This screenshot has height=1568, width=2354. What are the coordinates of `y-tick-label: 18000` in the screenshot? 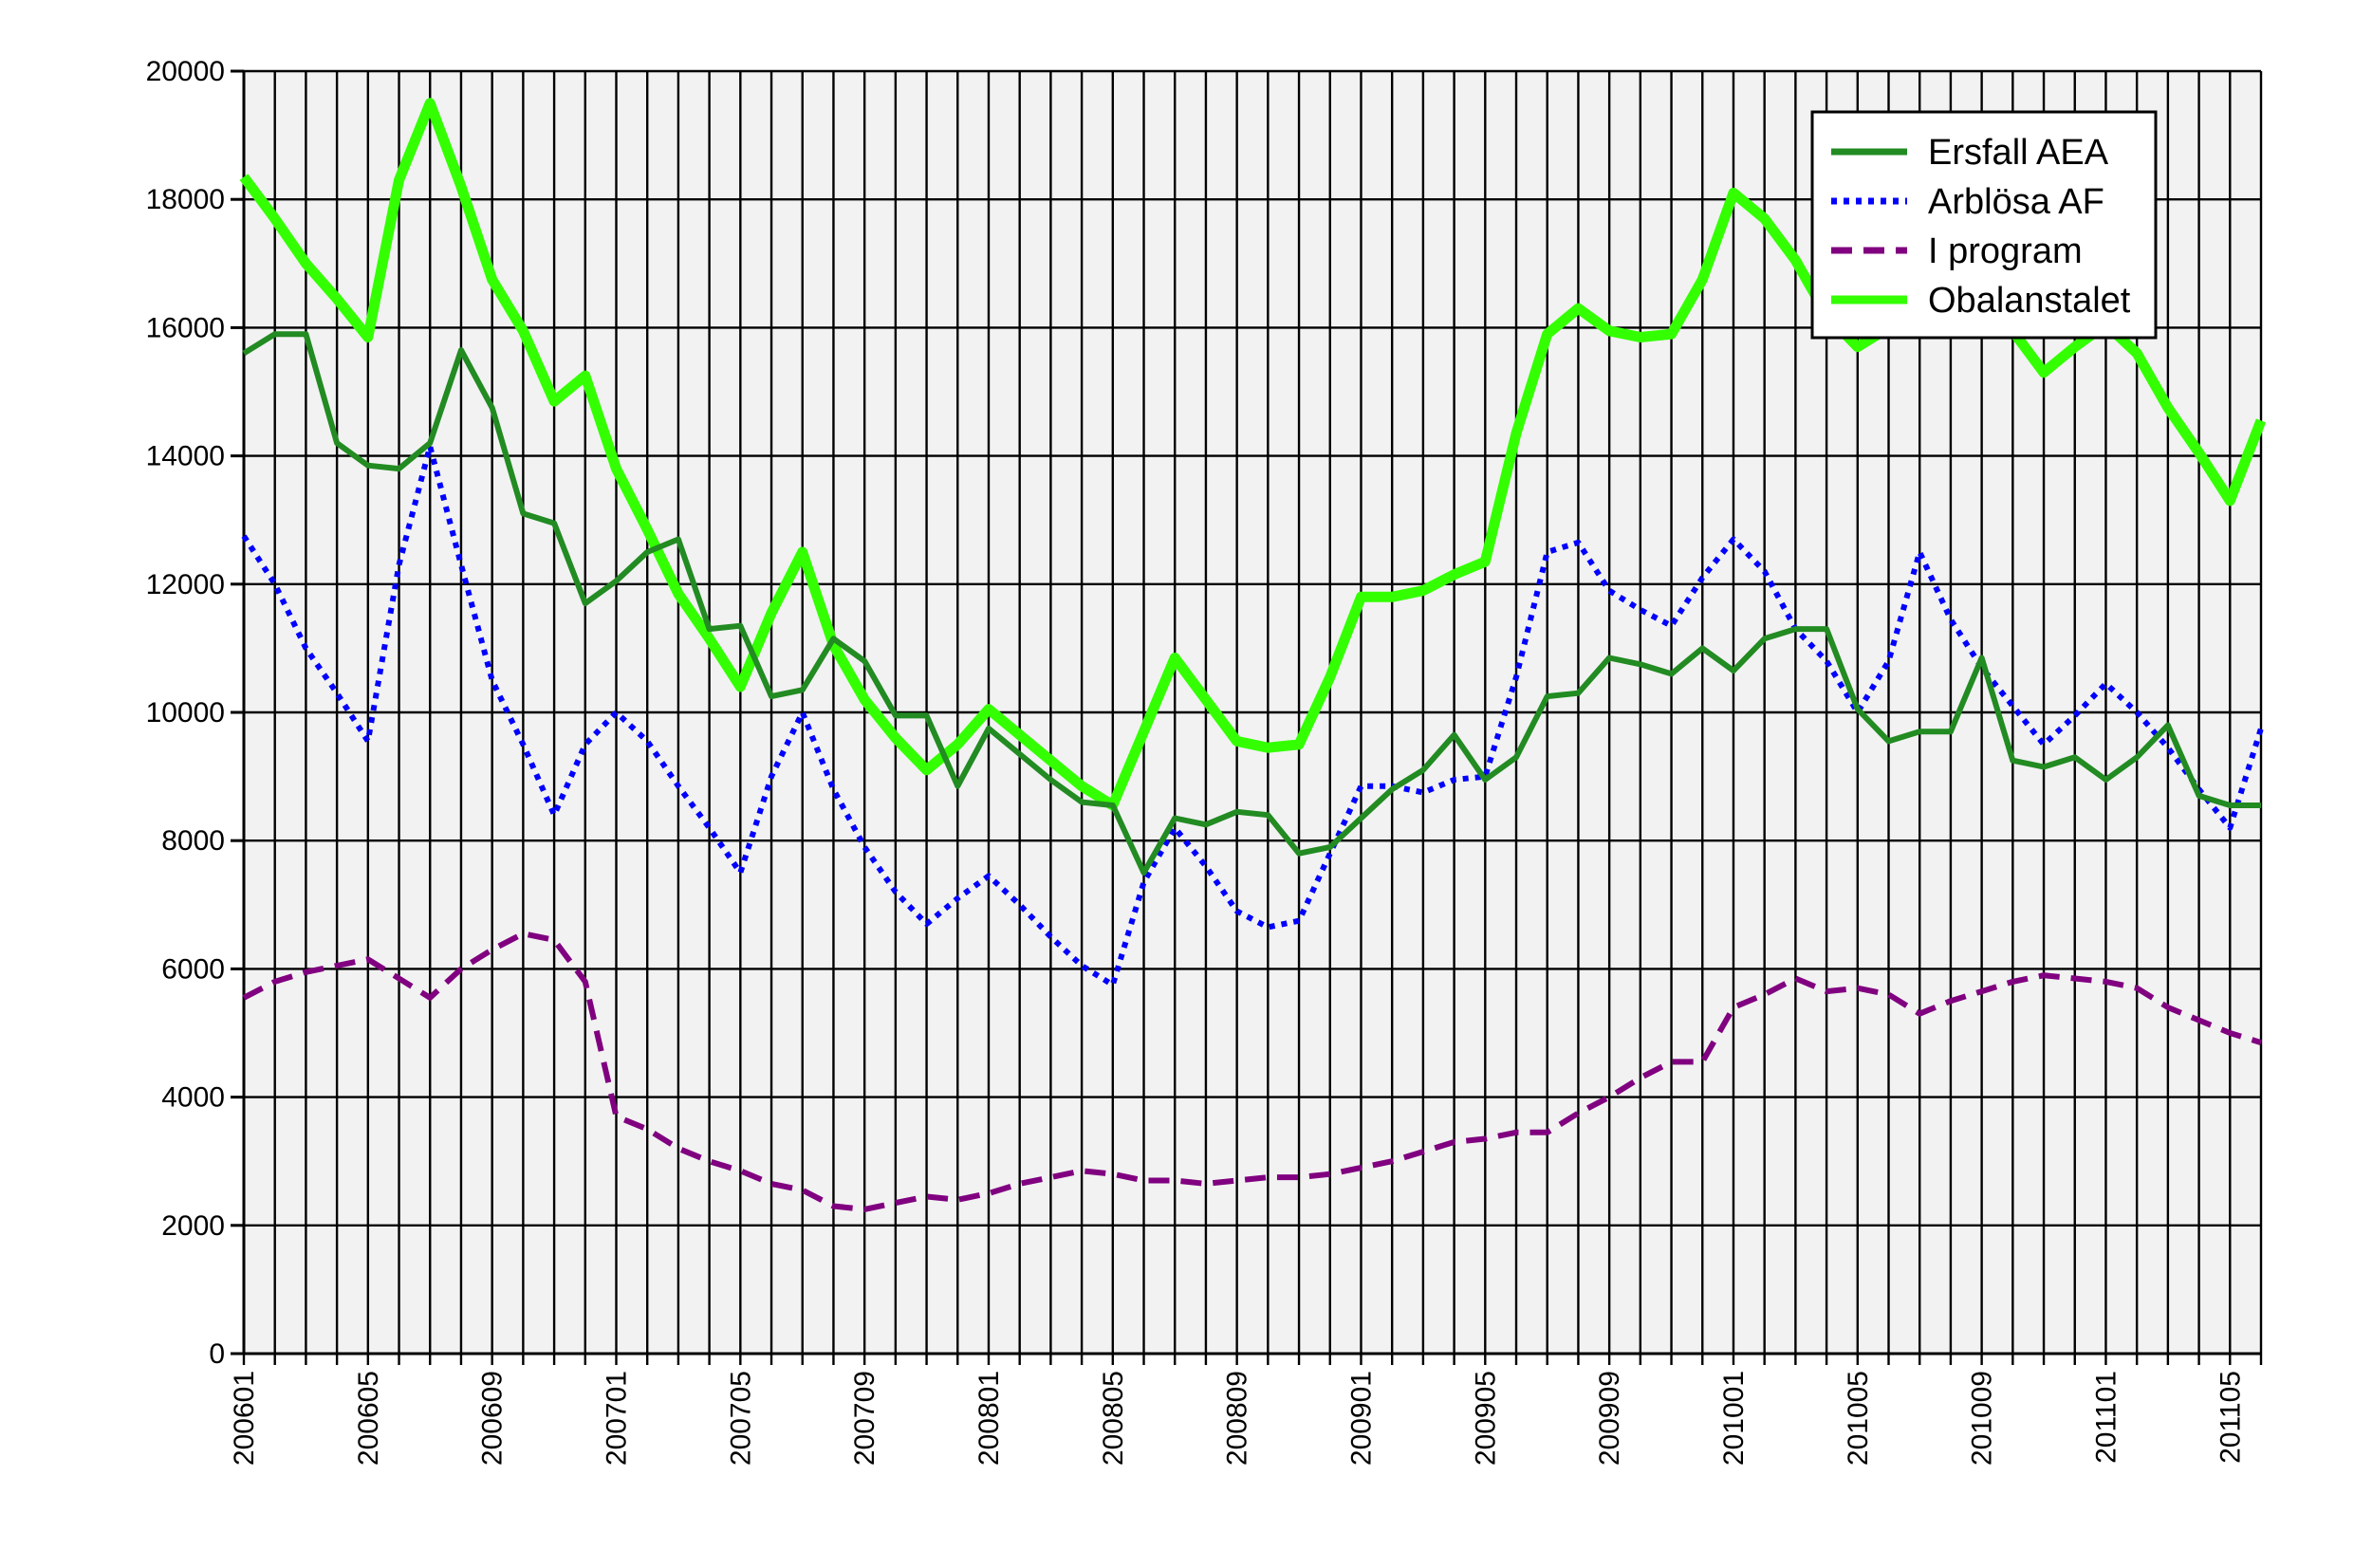 It's located at (186, 200).